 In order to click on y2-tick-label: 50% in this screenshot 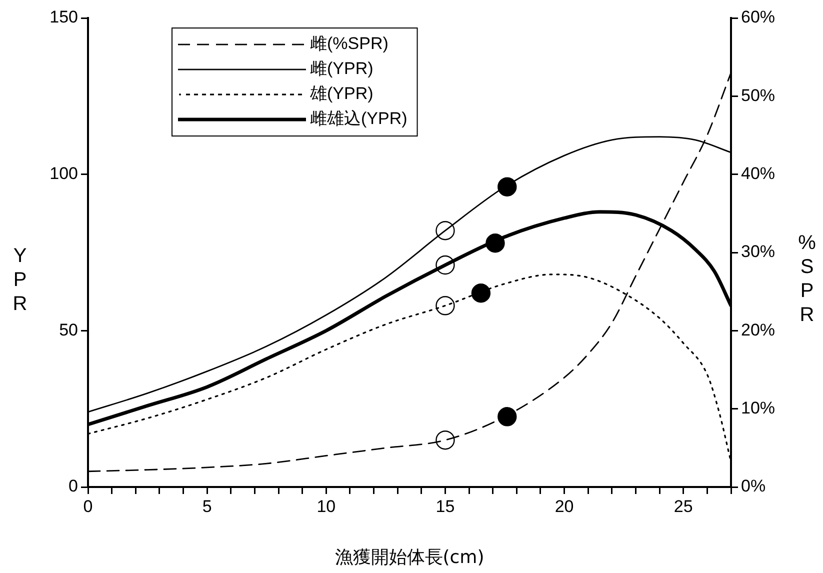, I will do `click(758, 95)`.